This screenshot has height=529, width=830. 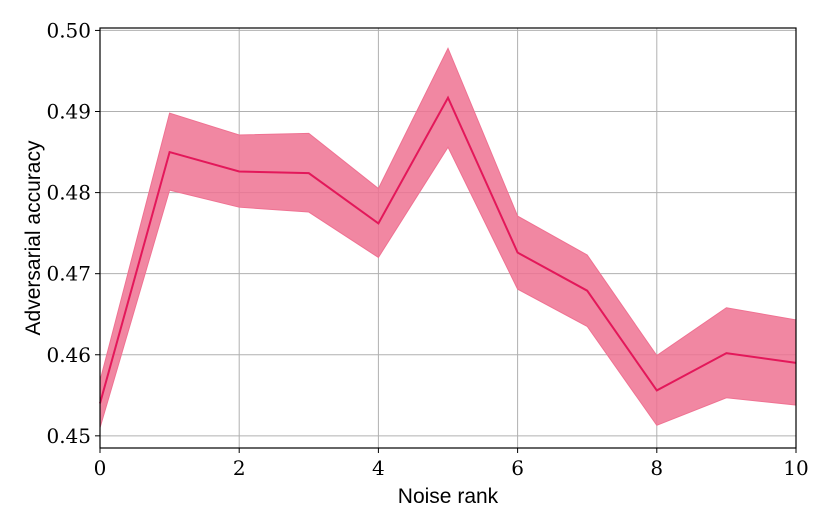 I want to click on y-axis-label: Adversarial accuracy, so click(x=33, y=237).